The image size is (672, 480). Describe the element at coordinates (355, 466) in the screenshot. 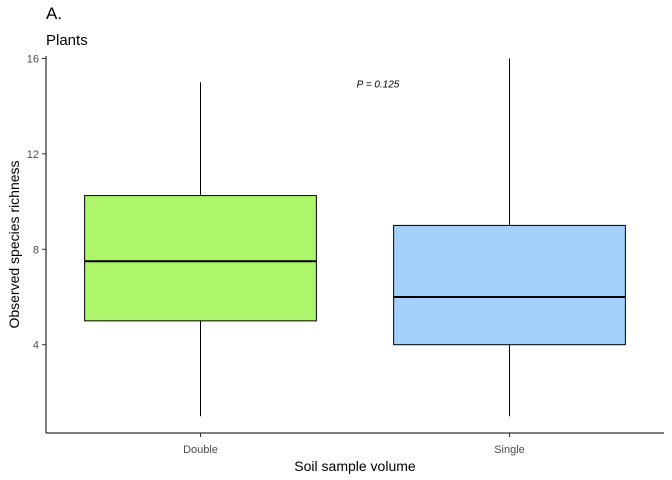

I see `x-axis-title: Soil sample volume` at that location.